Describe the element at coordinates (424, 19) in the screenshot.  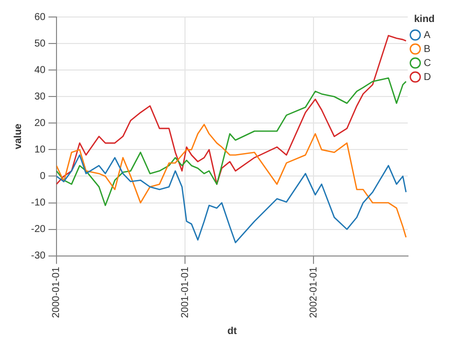
I see `legend-title: kind` at that location.